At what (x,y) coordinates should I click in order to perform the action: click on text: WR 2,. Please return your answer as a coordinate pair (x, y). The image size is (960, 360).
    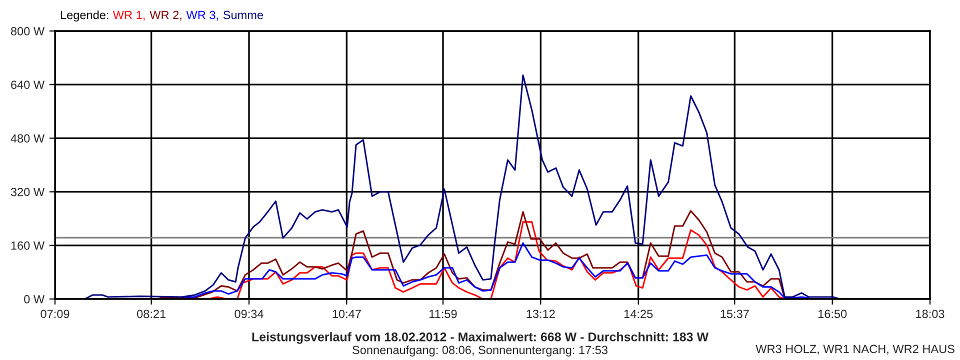
    Looking at the image, I should click on (166, 15).